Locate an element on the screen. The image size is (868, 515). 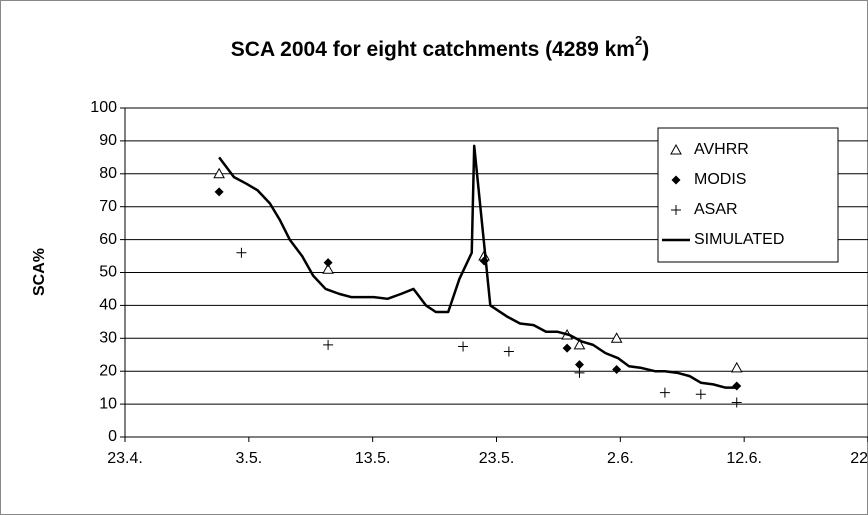
x-tick-label: 13.5. is located at coordinates (373, 458).